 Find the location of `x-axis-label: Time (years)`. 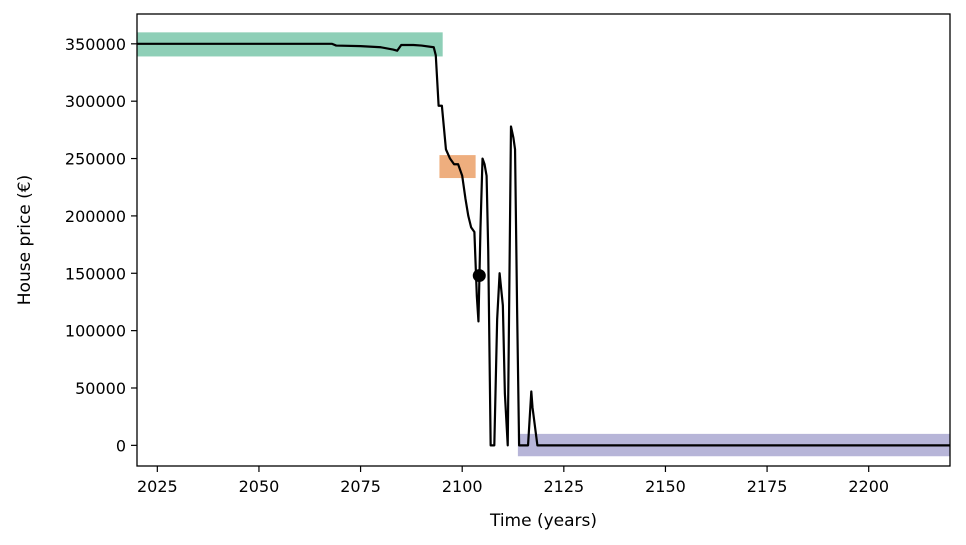

x-axis-label: Time (years) is located at coordinates (543, 521).